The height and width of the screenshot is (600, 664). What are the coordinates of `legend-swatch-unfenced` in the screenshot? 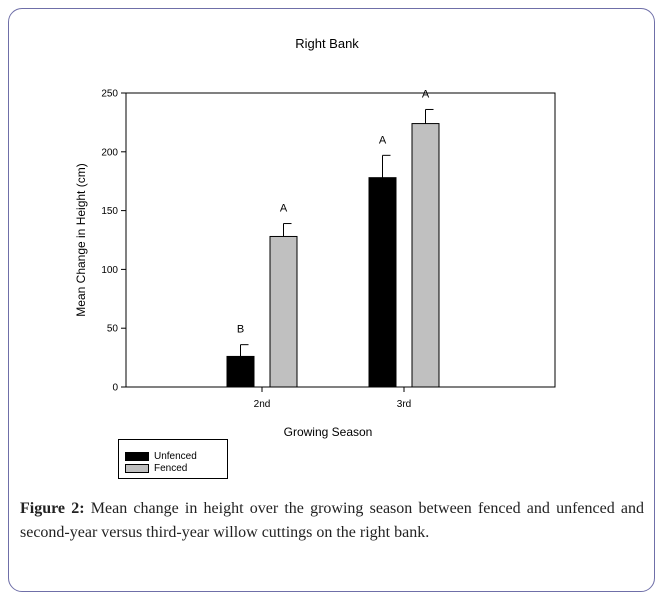 It's located at (137, 456).